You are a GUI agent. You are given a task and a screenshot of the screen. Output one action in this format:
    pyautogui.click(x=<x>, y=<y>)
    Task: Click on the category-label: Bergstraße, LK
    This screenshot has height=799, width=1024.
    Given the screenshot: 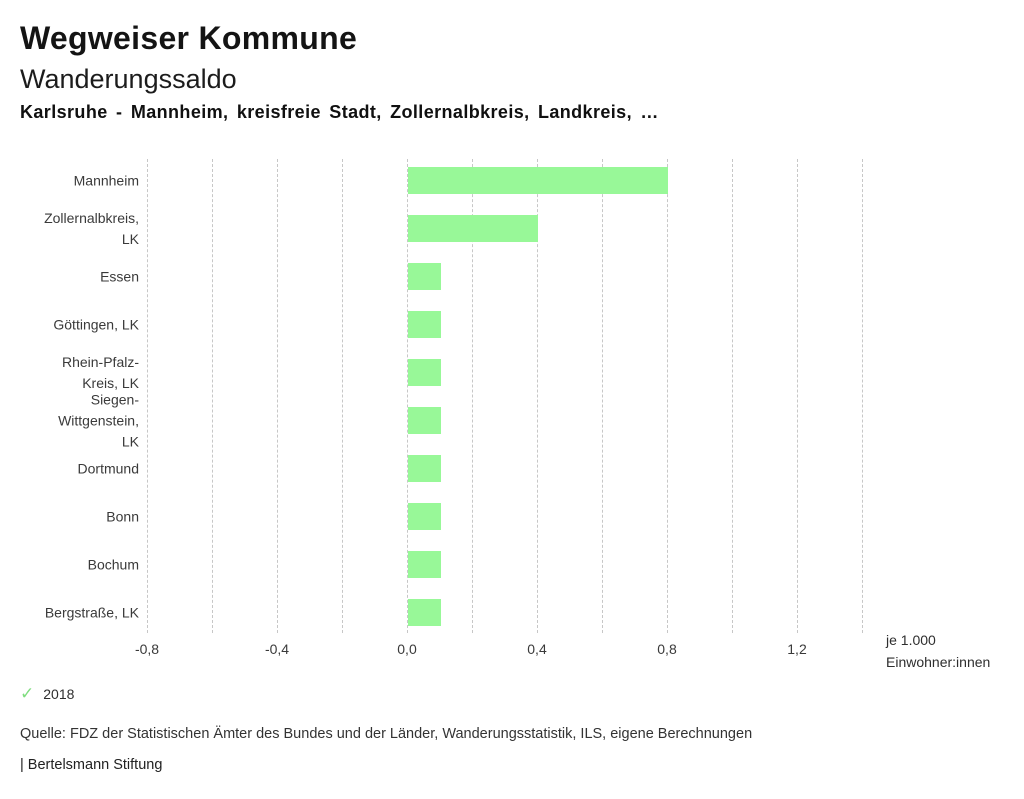 What is the action you would take?
    pyautogui.click(x=91, y=612)
    